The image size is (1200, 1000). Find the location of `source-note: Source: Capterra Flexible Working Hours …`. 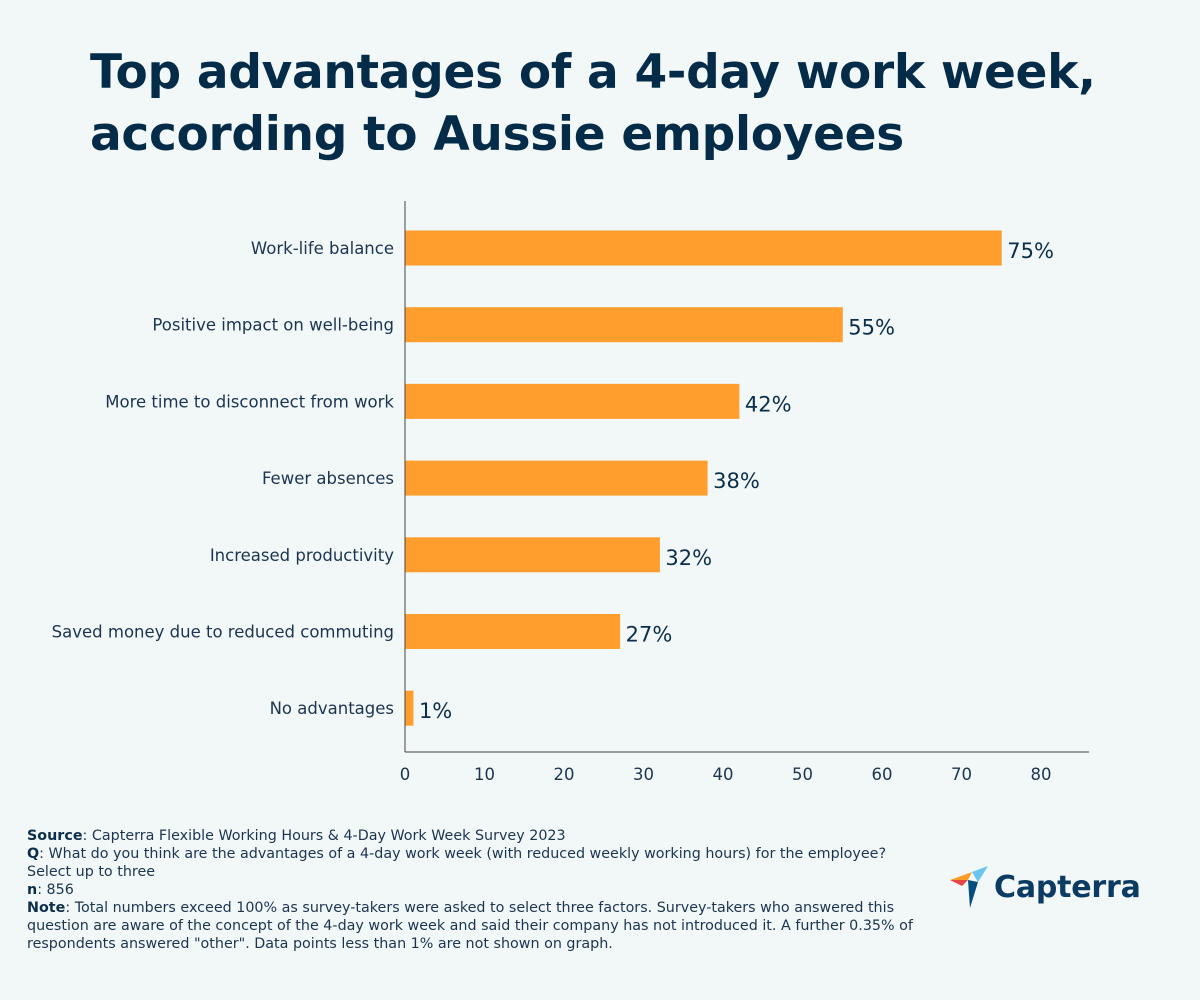

source-note: Source: Capterra Flexible Working Hours … is located at coordinates (477, 836).